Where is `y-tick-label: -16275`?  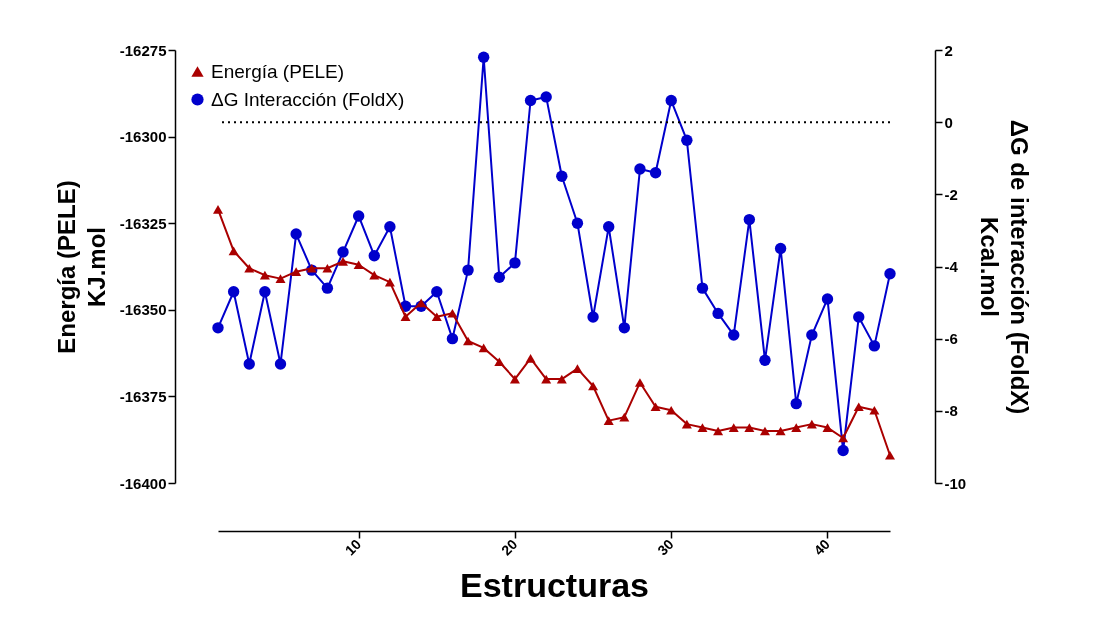 y-tick-label: -16275 is located at coordinates (143, 50).